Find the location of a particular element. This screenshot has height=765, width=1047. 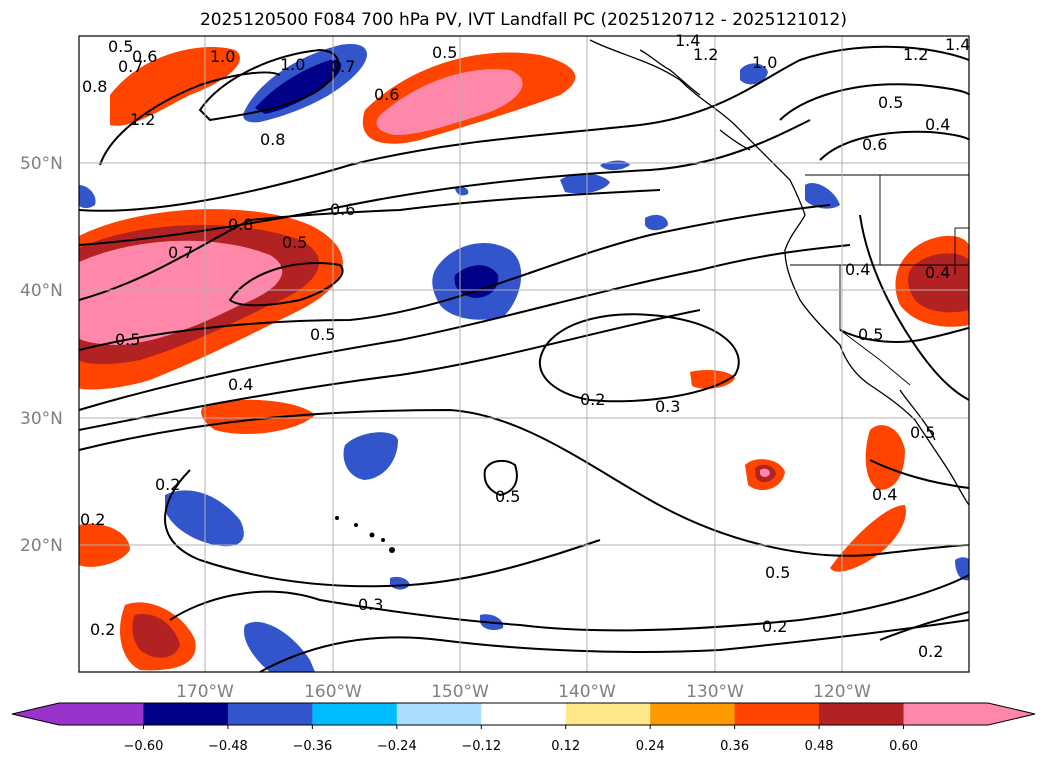

colorbar-tick-label: −0.60 is located at coordinates (144, 746).